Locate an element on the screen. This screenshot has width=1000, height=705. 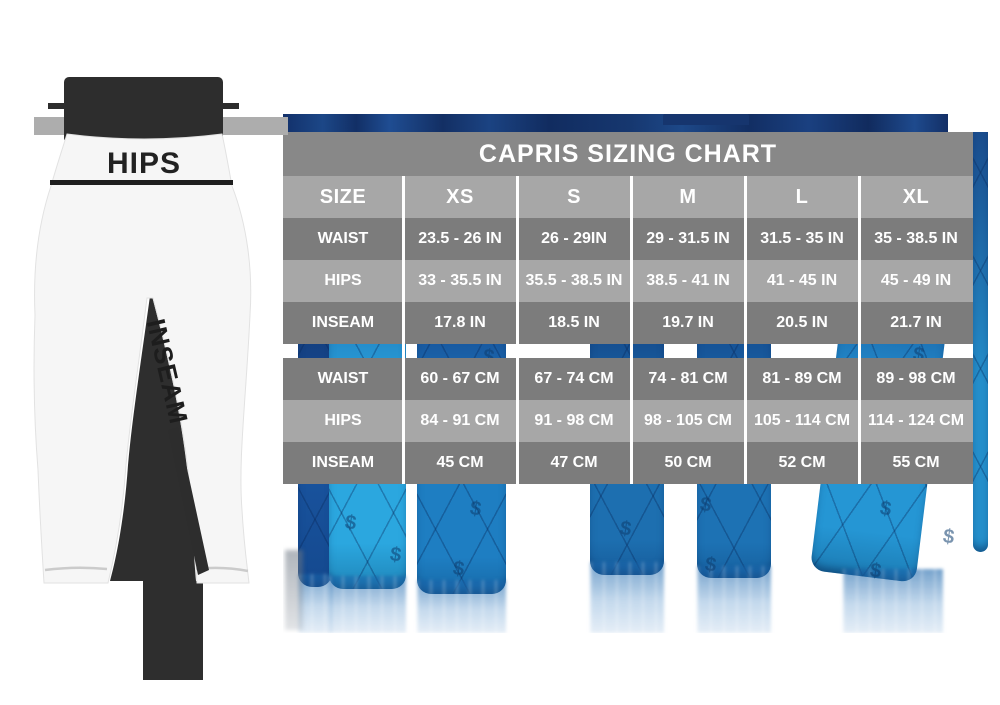
table-cell: 20.5 IN is located at coordinates (802, 322).